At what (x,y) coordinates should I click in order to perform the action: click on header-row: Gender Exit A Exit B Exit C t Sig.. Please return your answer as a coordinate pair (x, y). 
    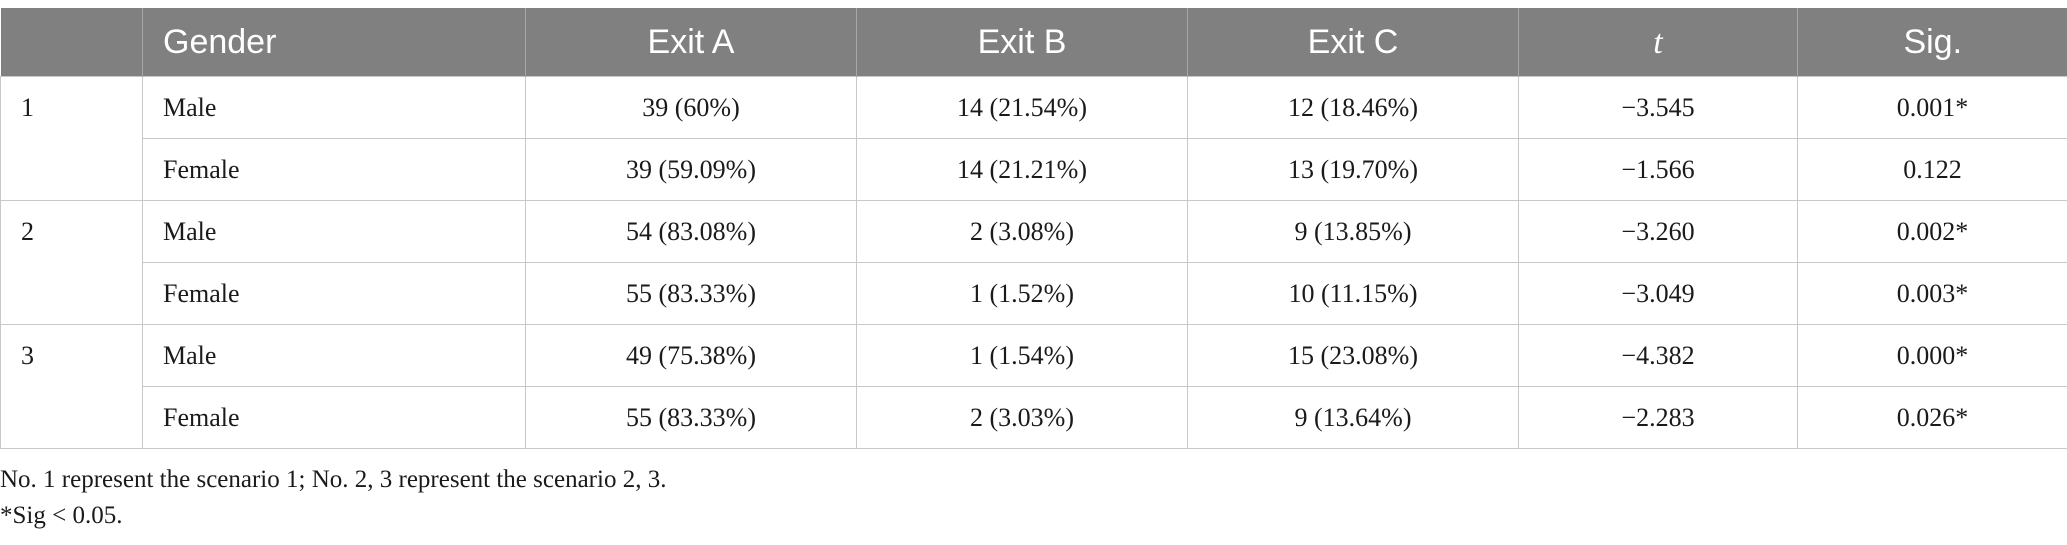
    Looking at the image, I should click on (1033, 42).